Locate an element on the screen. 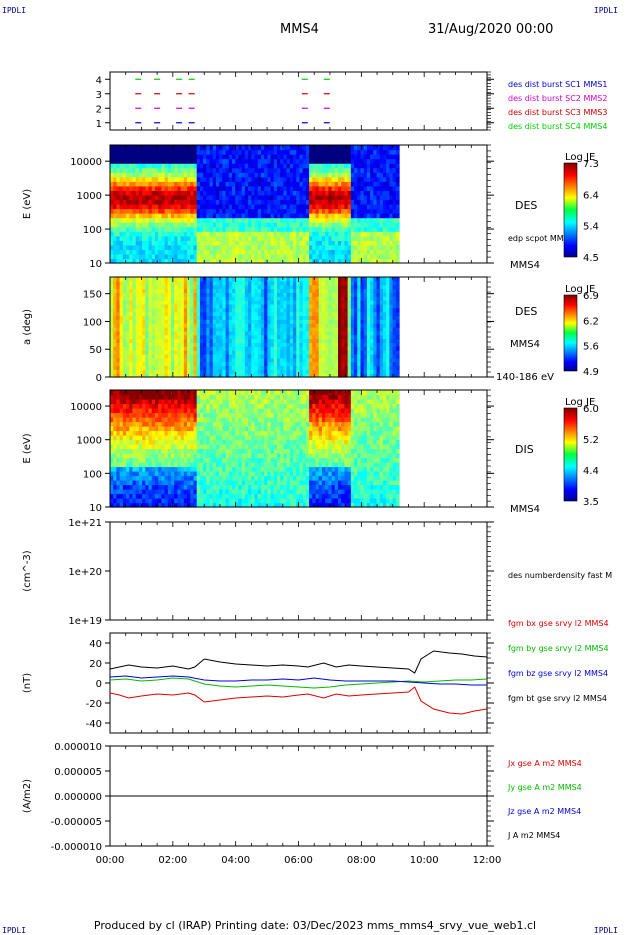 The image size is (630, 935). legend-entry: des dist burst SC4 MMS4 is located at coordinates (557, 126).